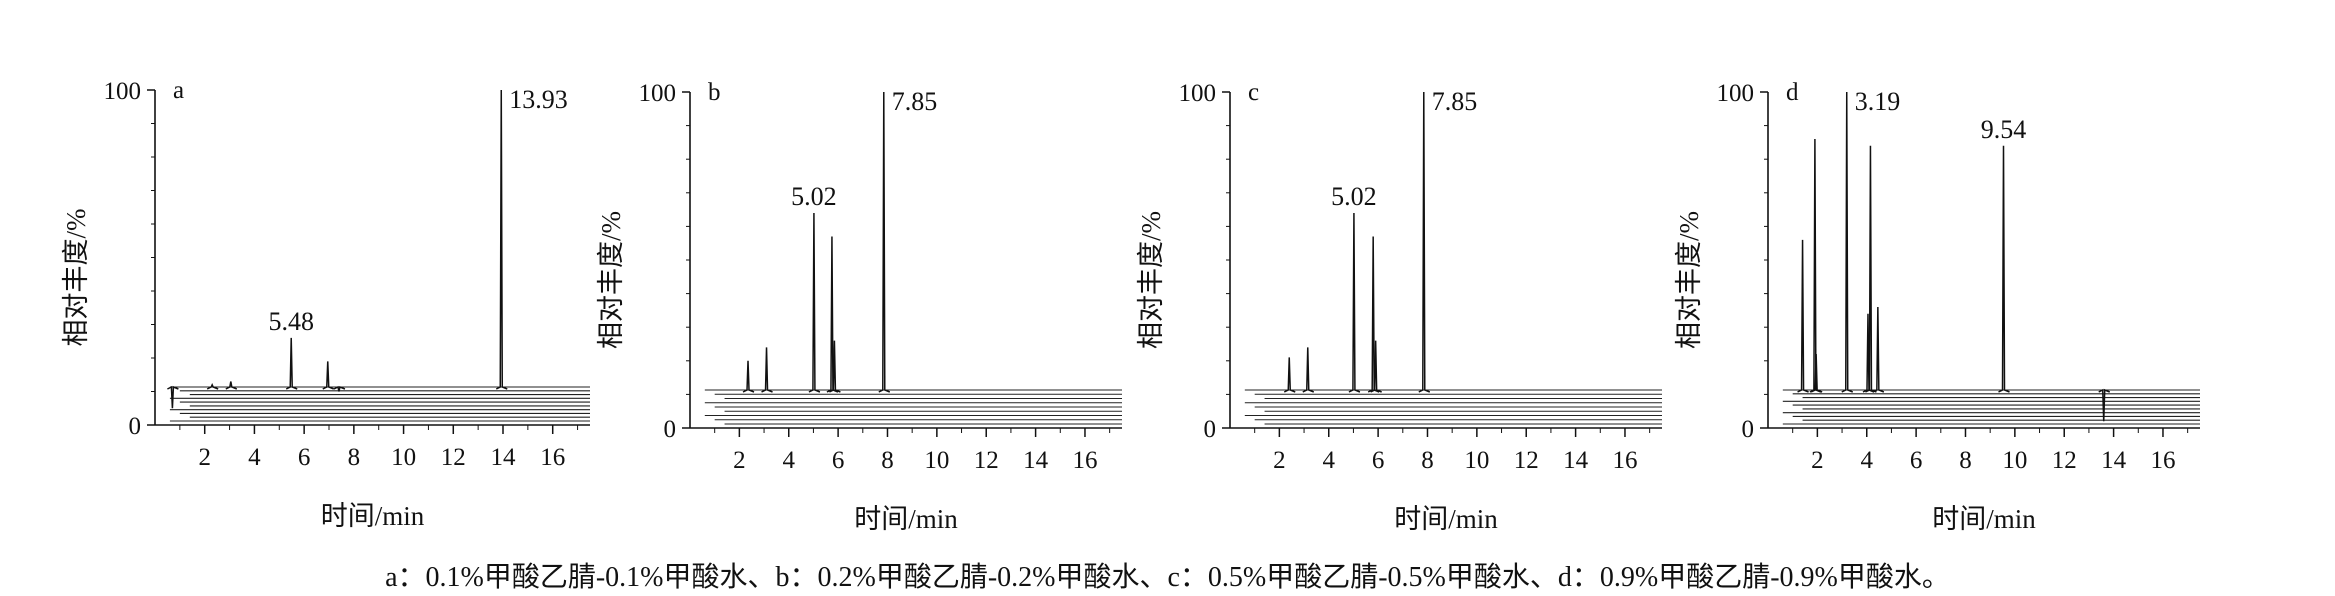 The height and width of the screenshot is (596, 2335). I want to click on peak-label: 9.54, so click(2004, 129).